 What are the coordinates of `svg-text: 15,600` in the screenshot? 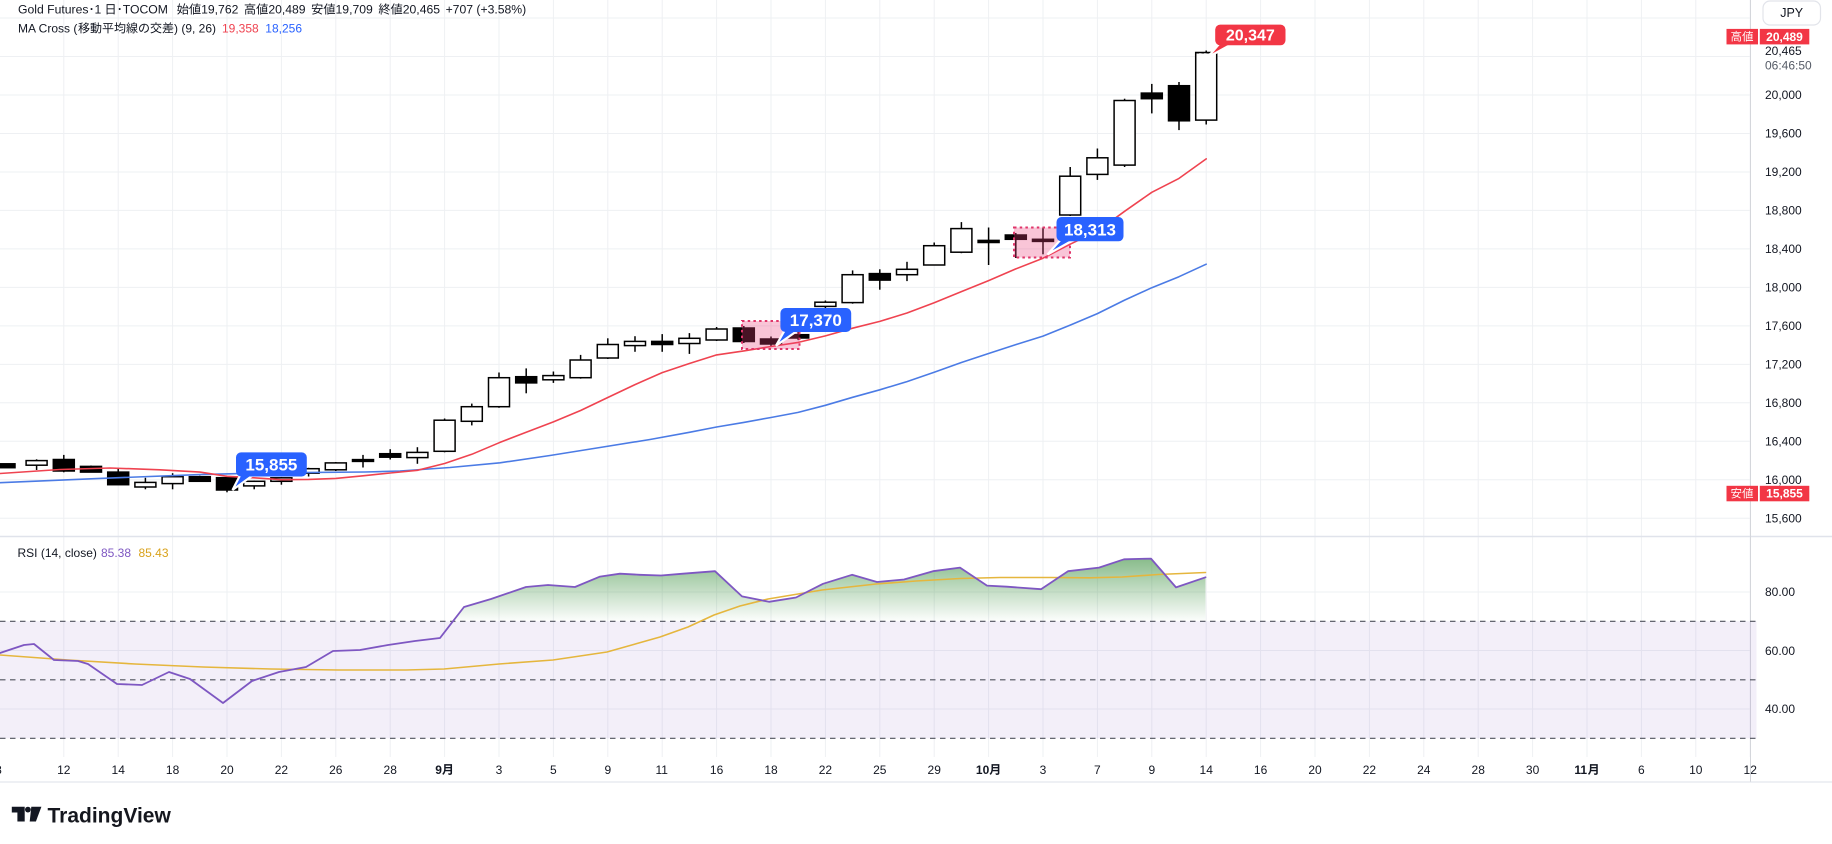 It's located at (1783, 519).